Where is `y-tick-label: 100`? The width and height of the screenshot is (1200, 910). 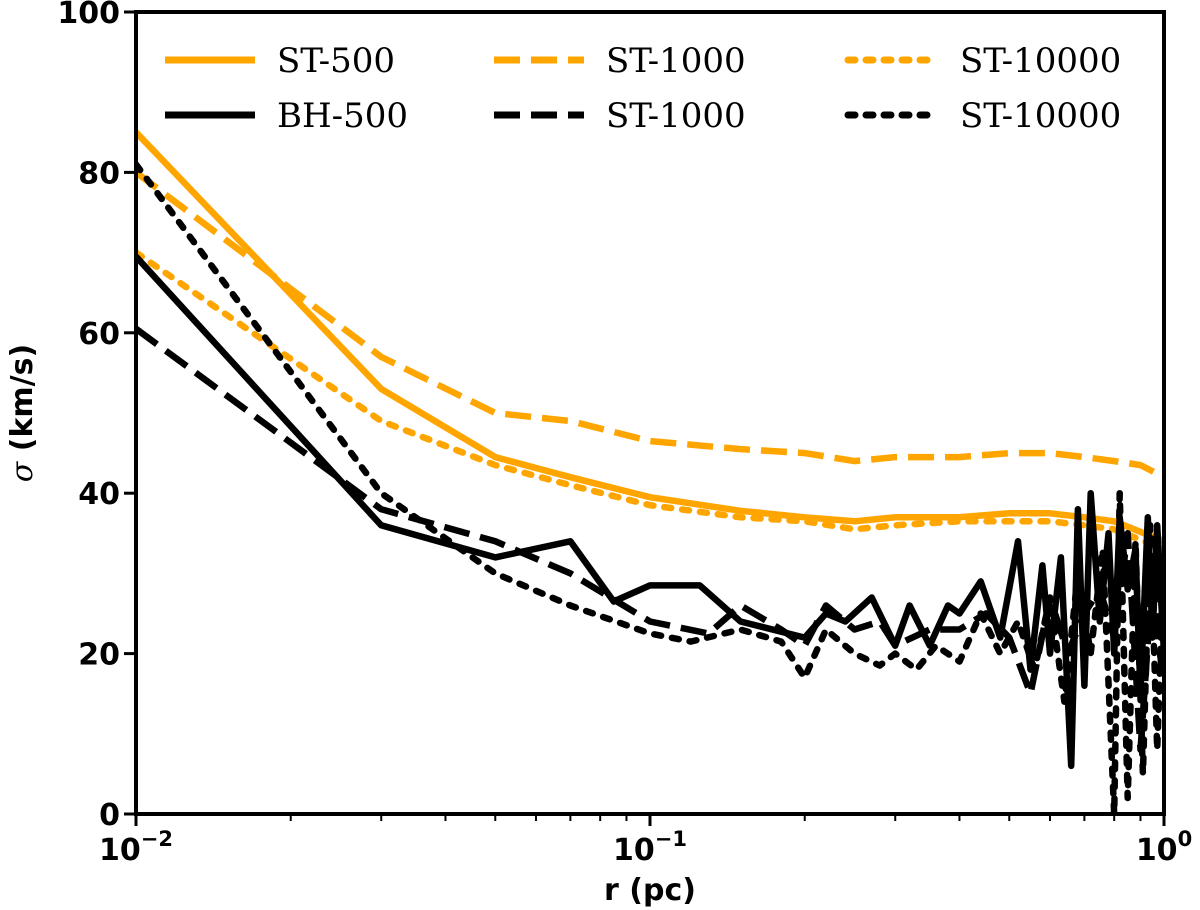 y-tick-label: 100 is located at coordinates (88, 15).